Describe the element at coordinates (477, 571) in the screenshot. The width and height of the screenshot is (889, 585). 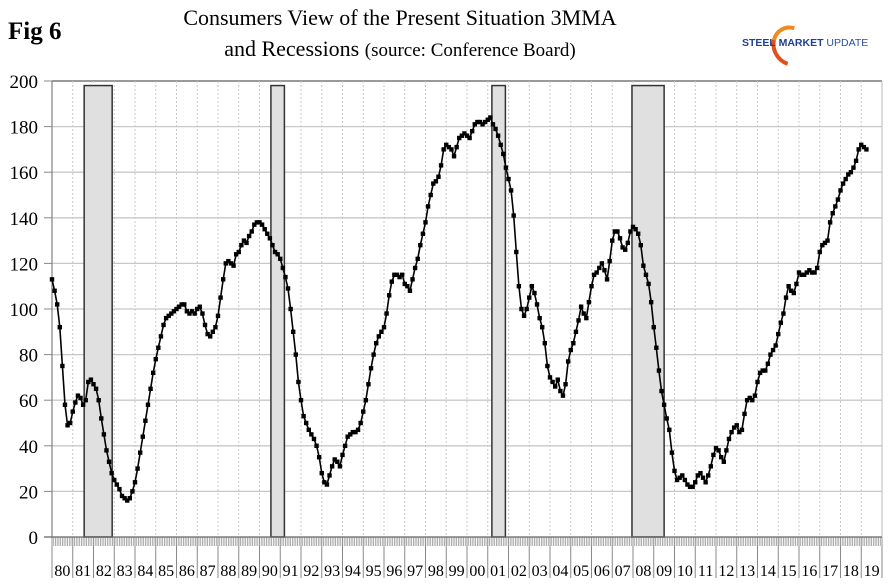
I see `x-tick-label: 00` at that location.